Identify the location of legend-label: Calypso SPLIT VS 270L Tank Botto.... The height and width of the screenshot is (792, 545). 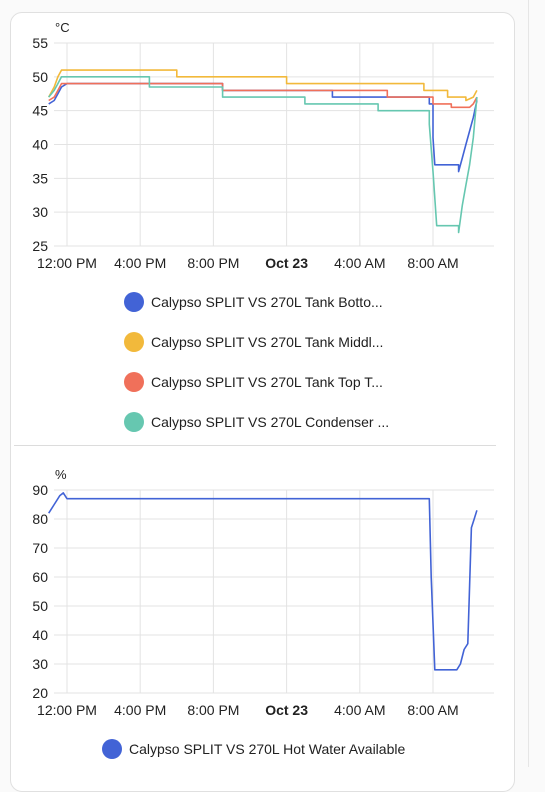
(267, 302).